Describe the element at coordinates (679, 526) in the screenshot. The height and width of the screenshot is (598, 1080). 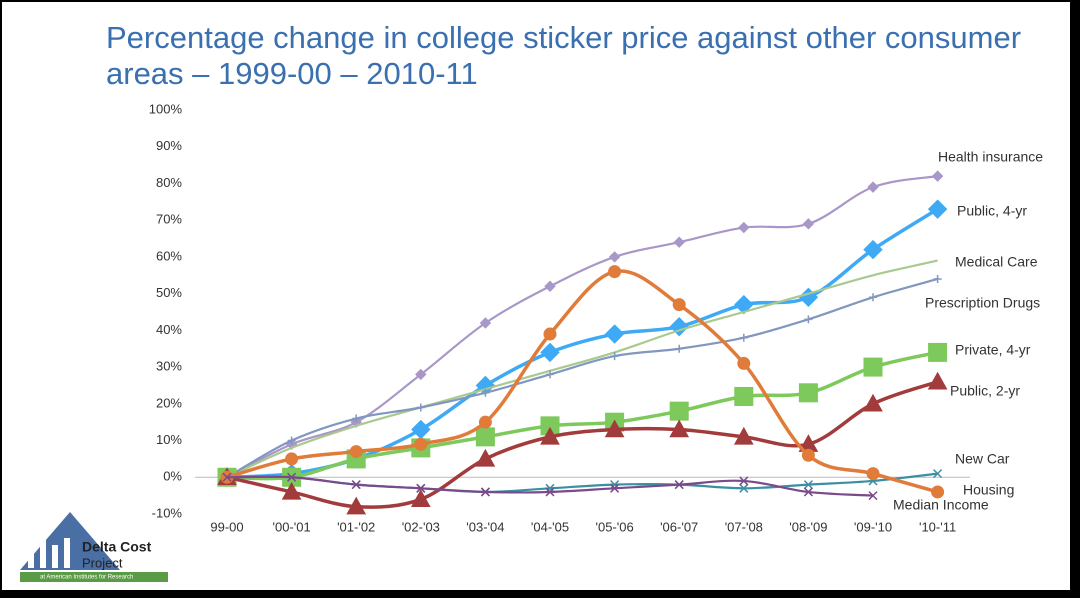
I see `x-tick-label: '06-'07` at that location.